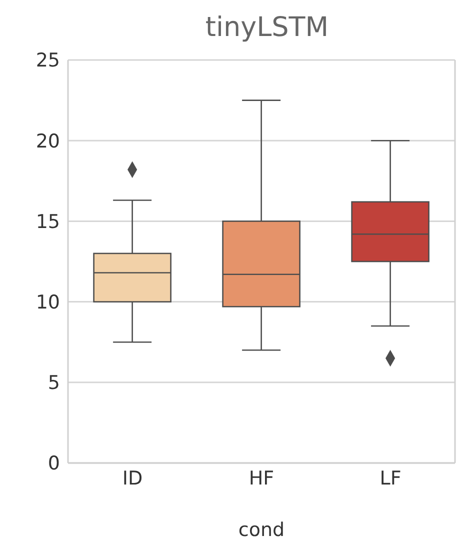 This screenshot has height=554, width=474. What do you see at coordinates (261, 478) in the screenshot?
I see `x-tick-label: HF` at bounding box center [261, 478].